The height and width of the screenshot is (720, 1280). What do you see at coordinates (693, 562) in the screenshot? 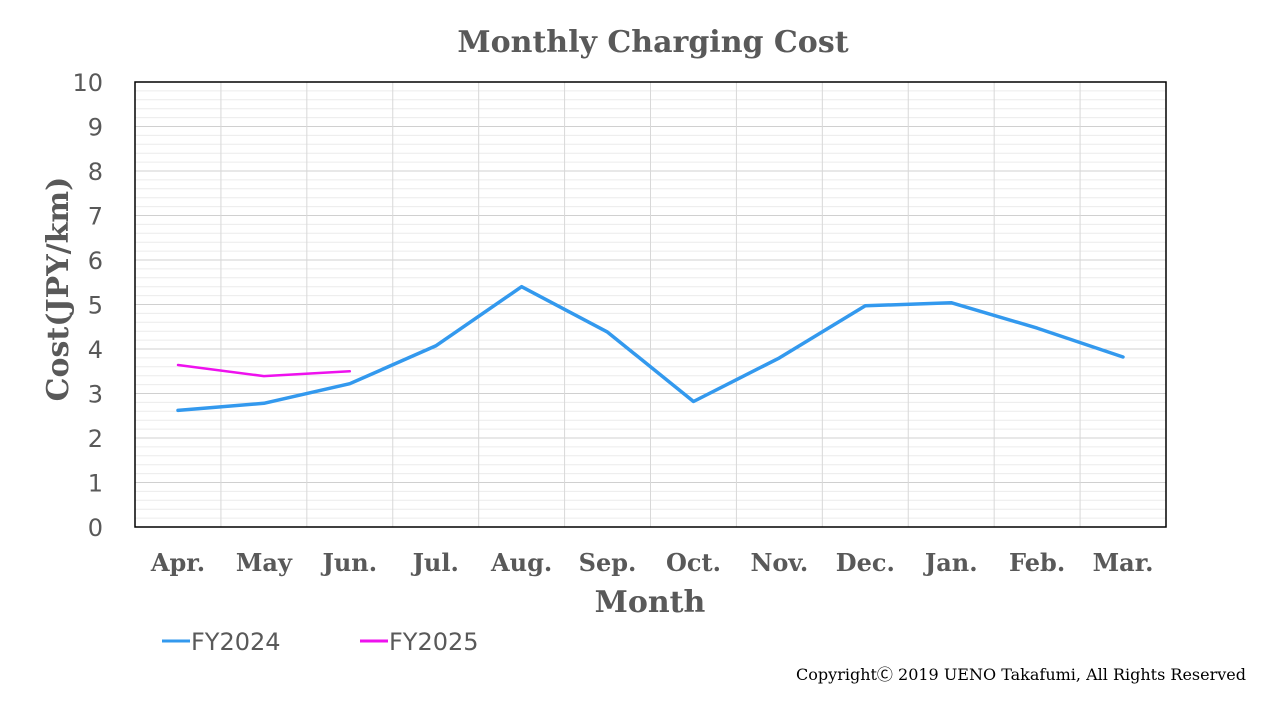
I see `x-tick-label: Oct.` at bounding box center [693, 562].